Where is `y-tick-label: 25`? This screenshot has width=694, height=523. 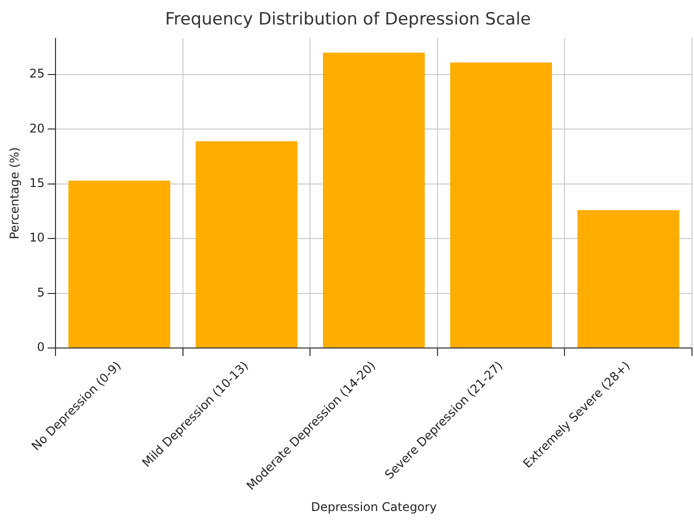 y-tick-label: 25 is located at coordinates (37, 73).